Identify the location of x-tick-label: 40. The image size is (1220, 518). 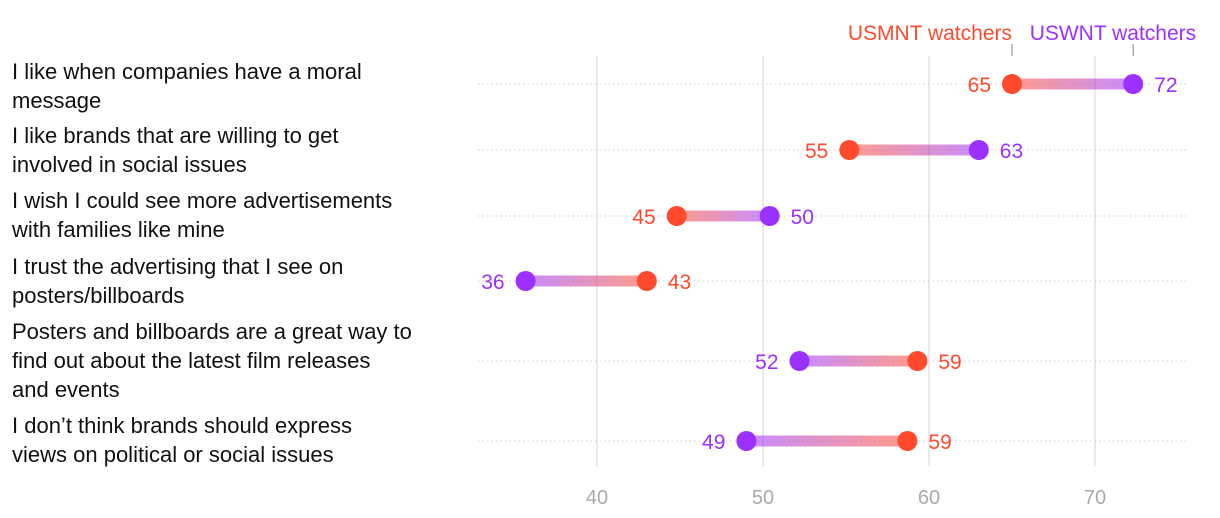
(597, 498).